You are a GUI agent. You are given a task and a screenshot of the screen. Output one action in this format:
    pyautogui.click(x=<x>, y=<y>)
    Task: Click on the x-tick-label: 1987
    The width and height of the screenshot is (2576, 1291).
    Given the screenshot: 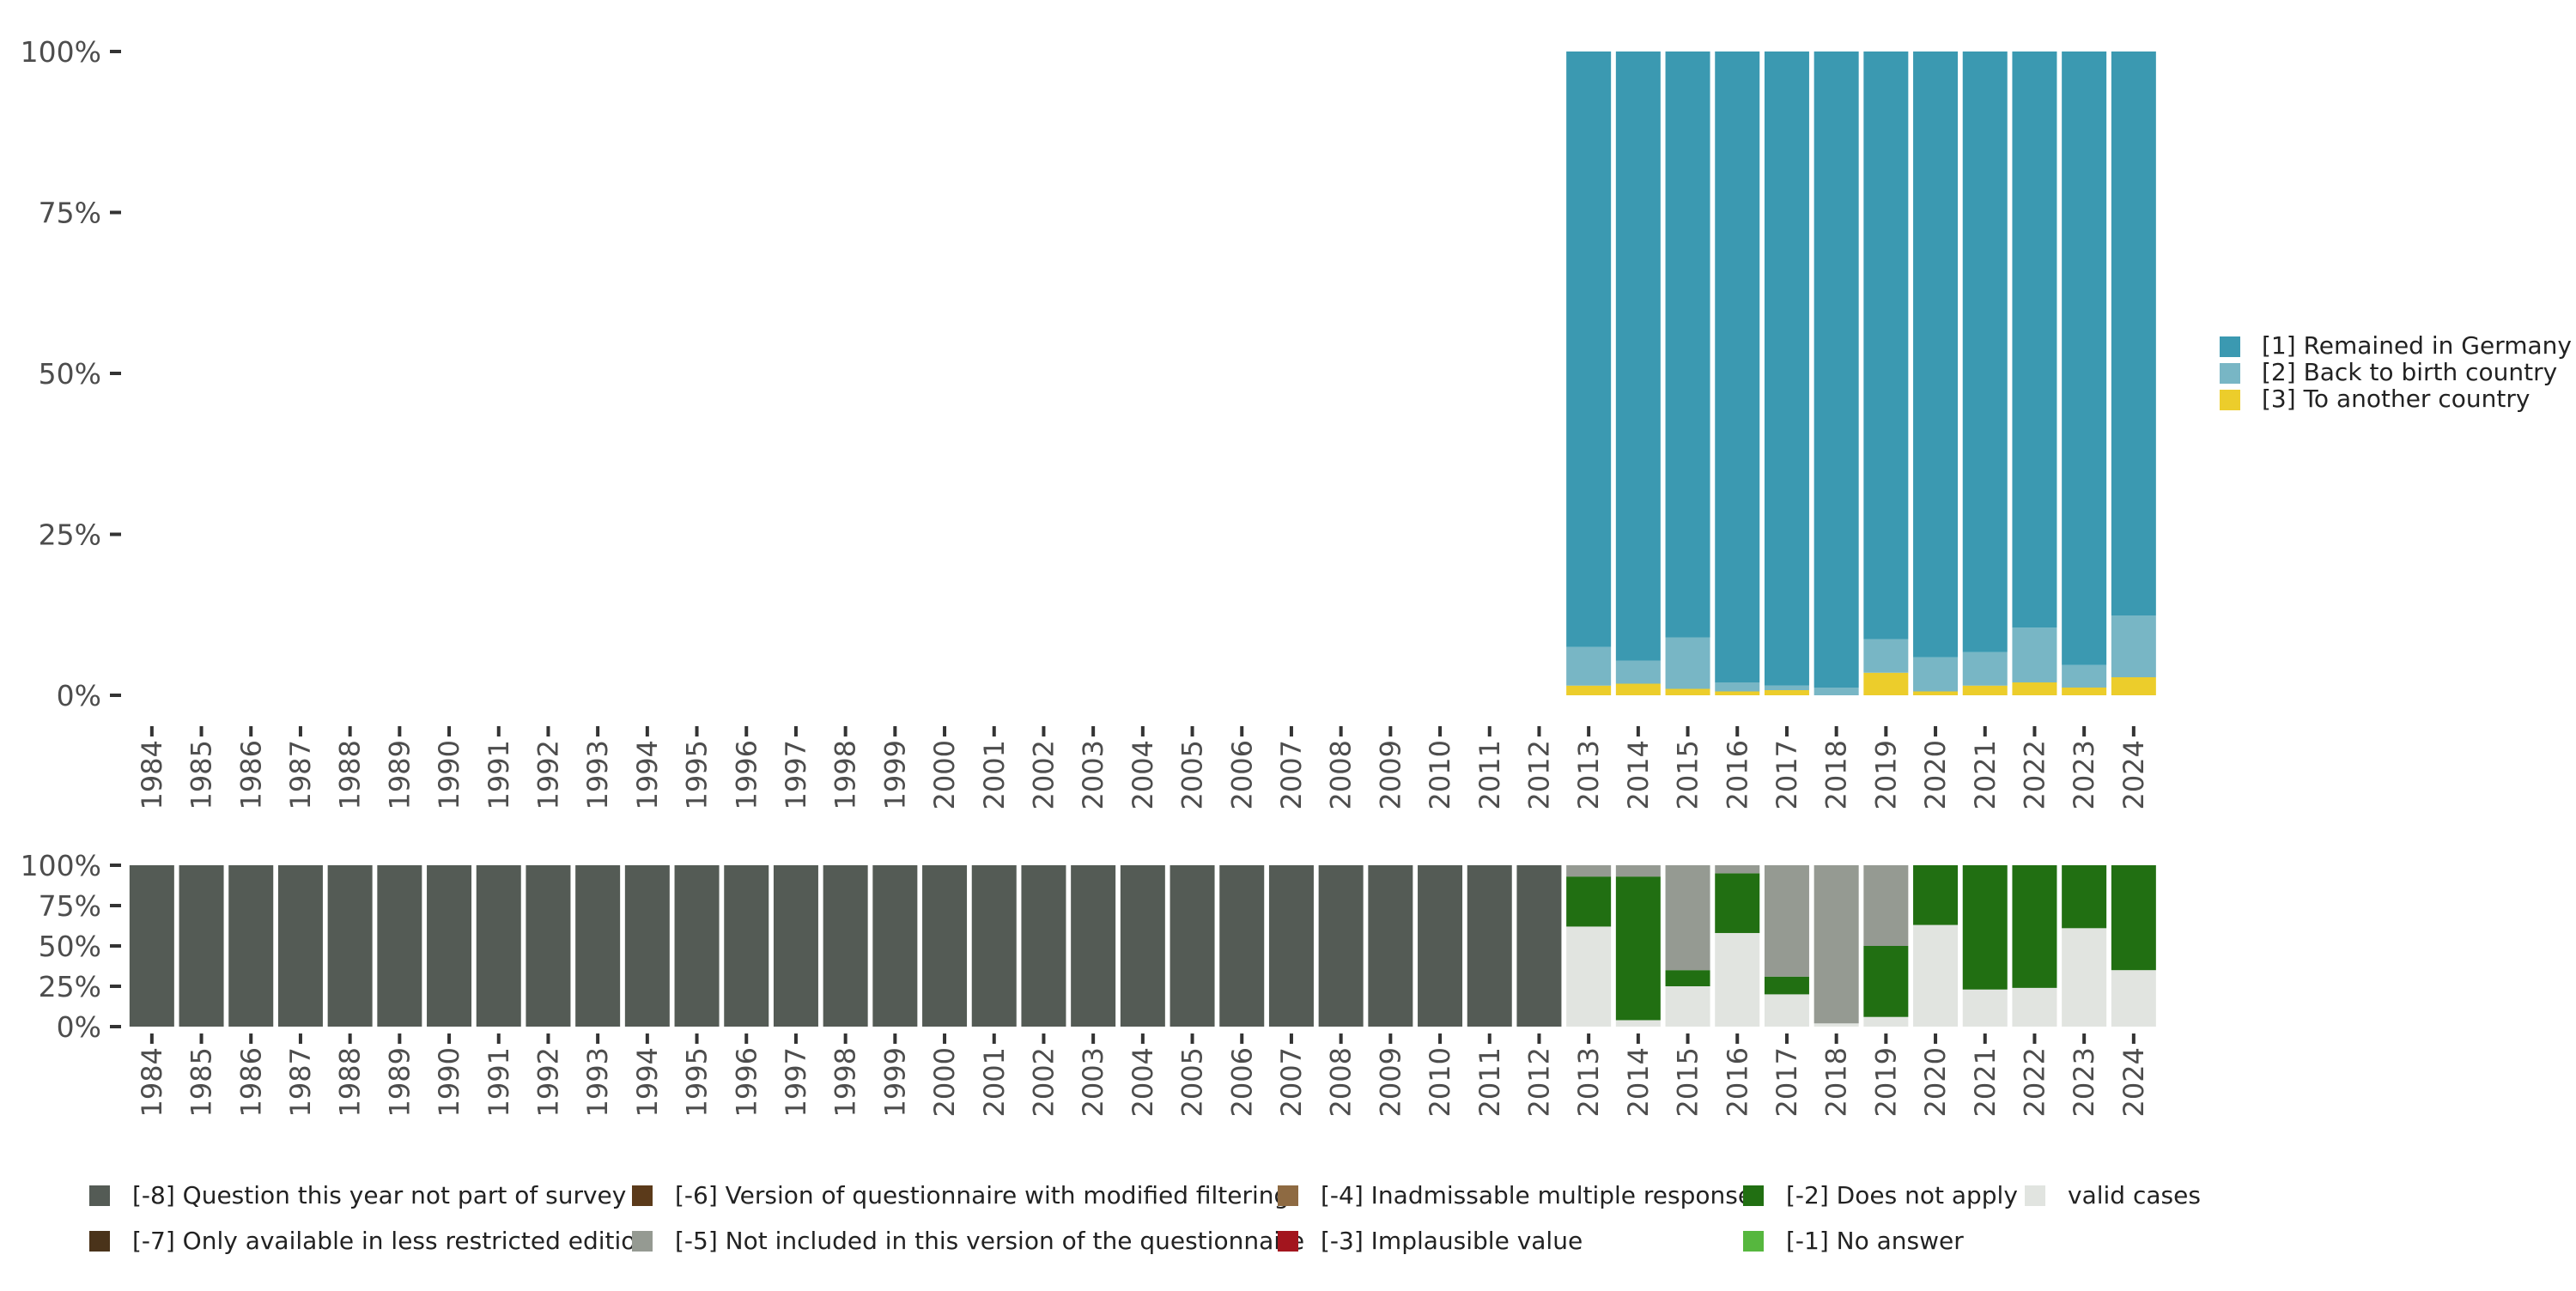 What is the action you would take?
    pyautogui.click(x=301, y=774)
    